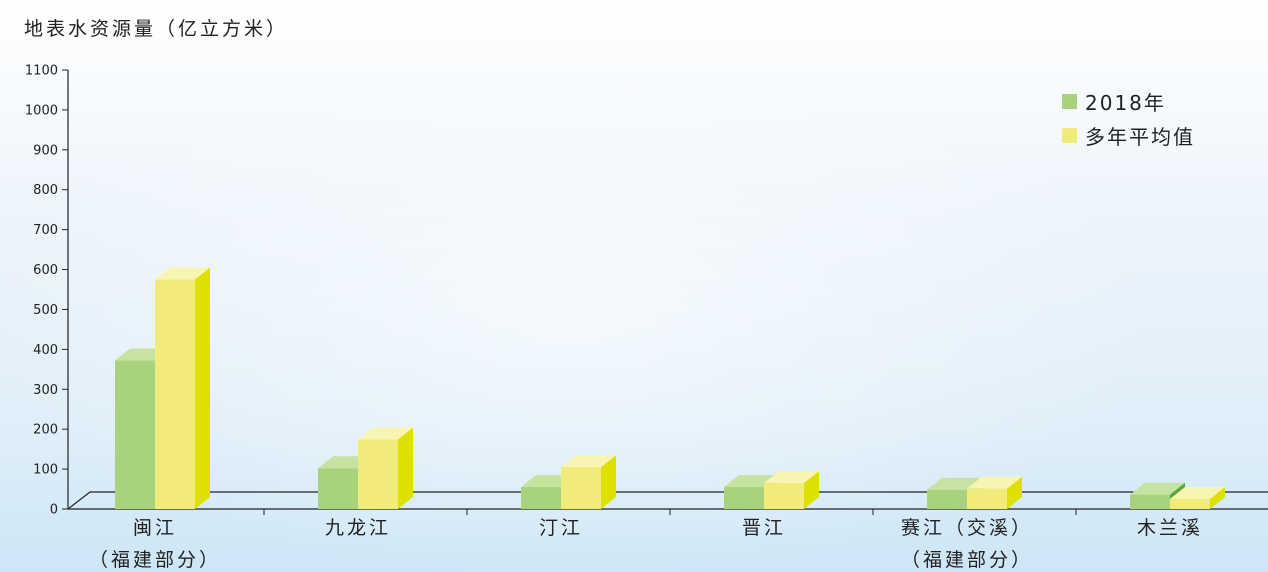 Image resolution: width=1268 pixels, height=572 pixels. Describe the element at coordinates (45, 310) in the screenshot. I see `y-tick-label: 500` at that location.